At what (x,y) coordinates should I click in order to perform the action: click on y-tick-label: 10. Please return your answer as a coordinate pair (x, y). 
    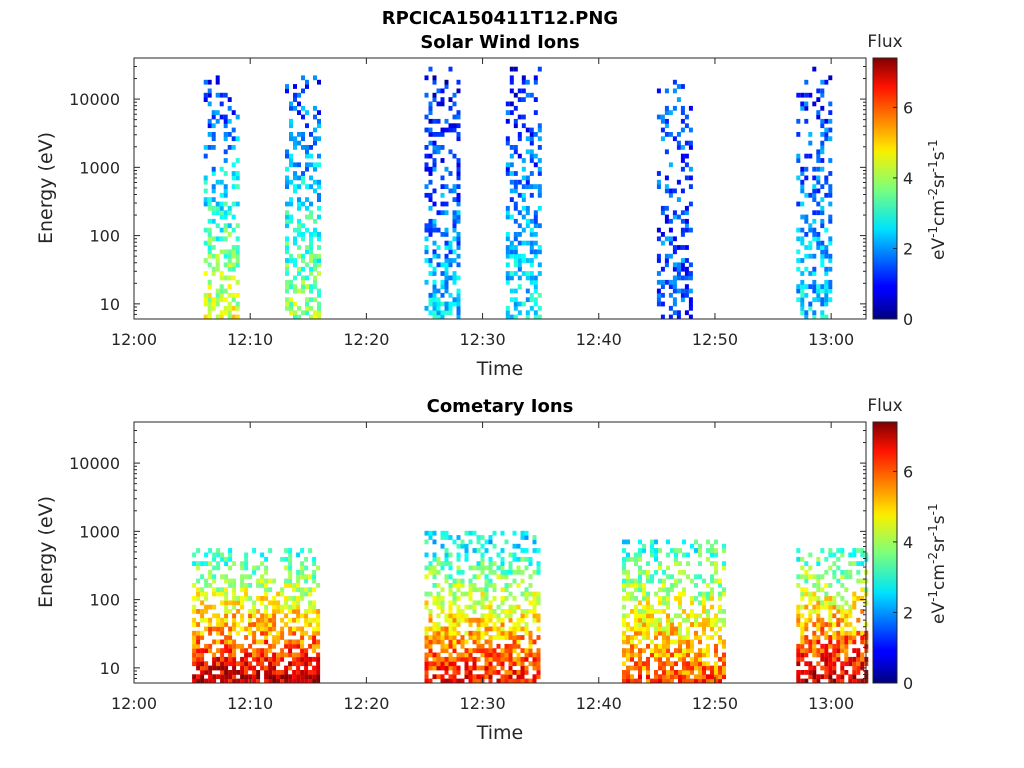
    Looking at the image, I should click on (110, 304).